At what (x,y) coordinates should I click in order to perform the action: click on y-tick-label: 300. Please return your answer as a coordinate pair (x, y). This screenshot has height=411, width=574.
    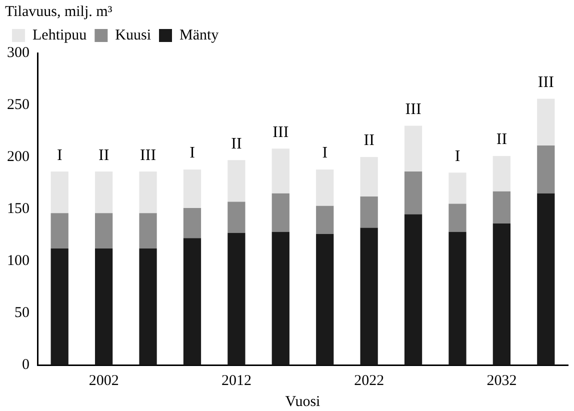
    Looking at the image, I should click on (18, 52).